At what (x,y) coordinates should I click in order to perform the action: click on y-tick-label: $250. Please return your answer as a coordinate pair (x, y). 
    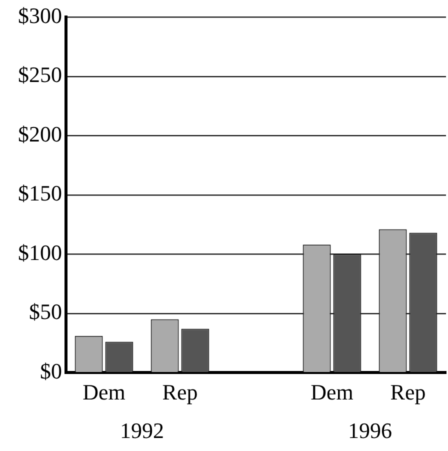
    Looking at the image, I should click on (40, 75).